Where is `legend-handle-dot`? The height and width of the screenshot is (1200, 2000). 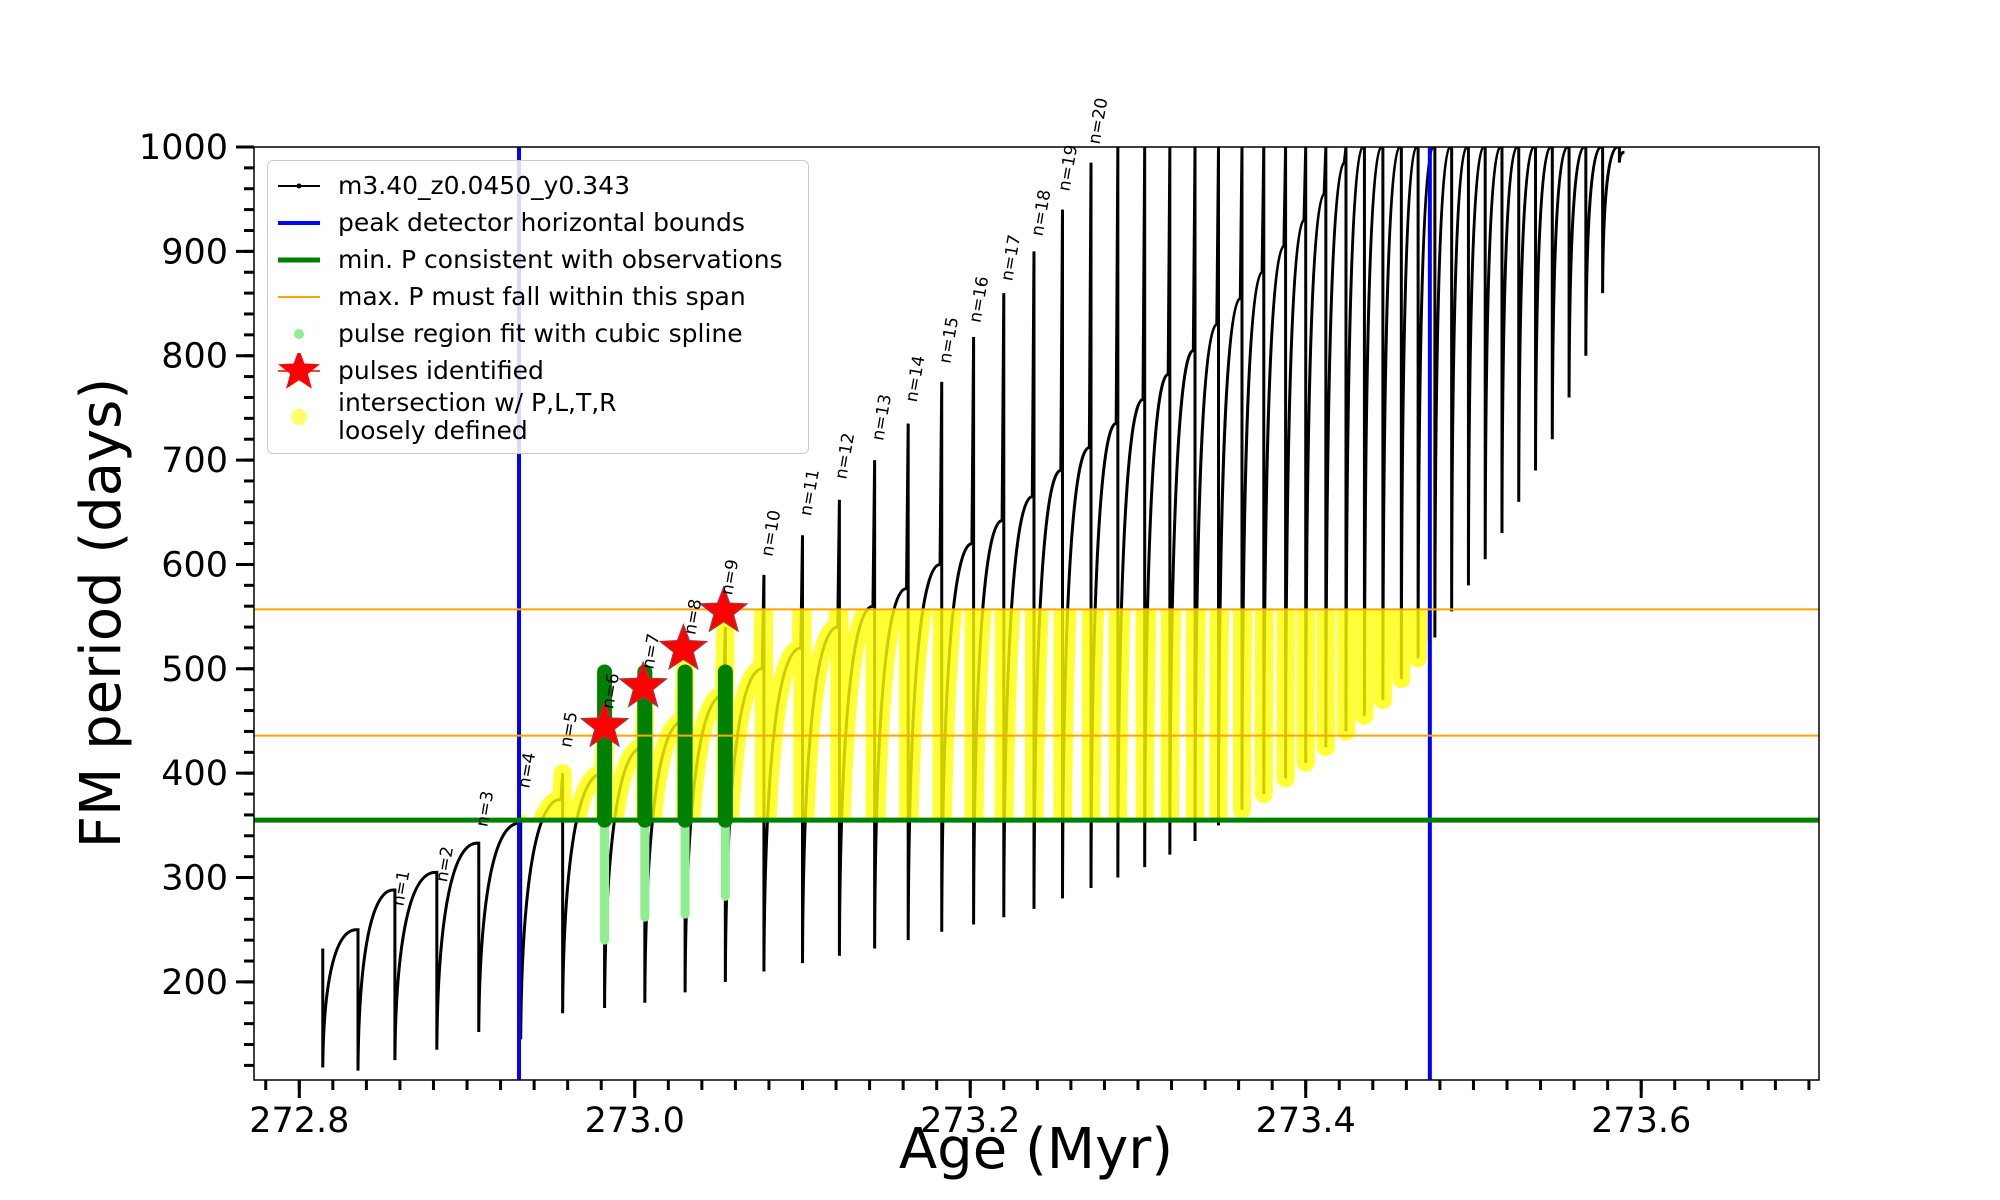 legend-handle-dot is located at coordinates (299, 185).